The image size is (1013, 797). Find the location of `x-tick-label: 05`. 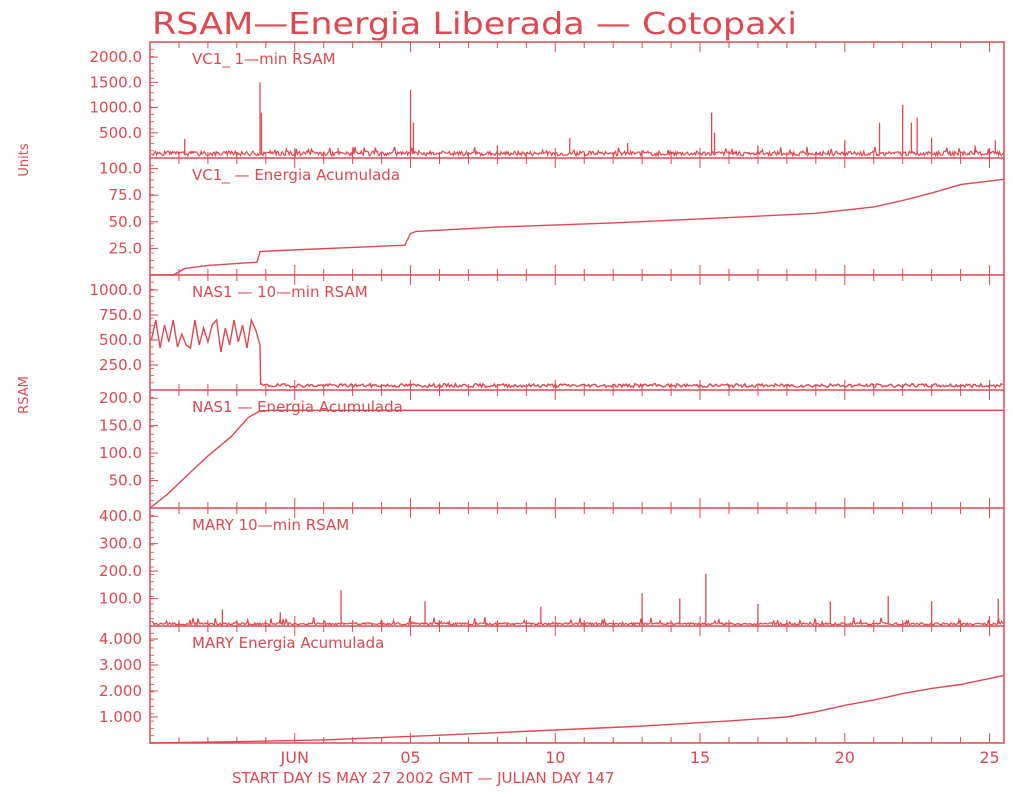

x-tick-label: 05 is located at coordinates (410, 757).